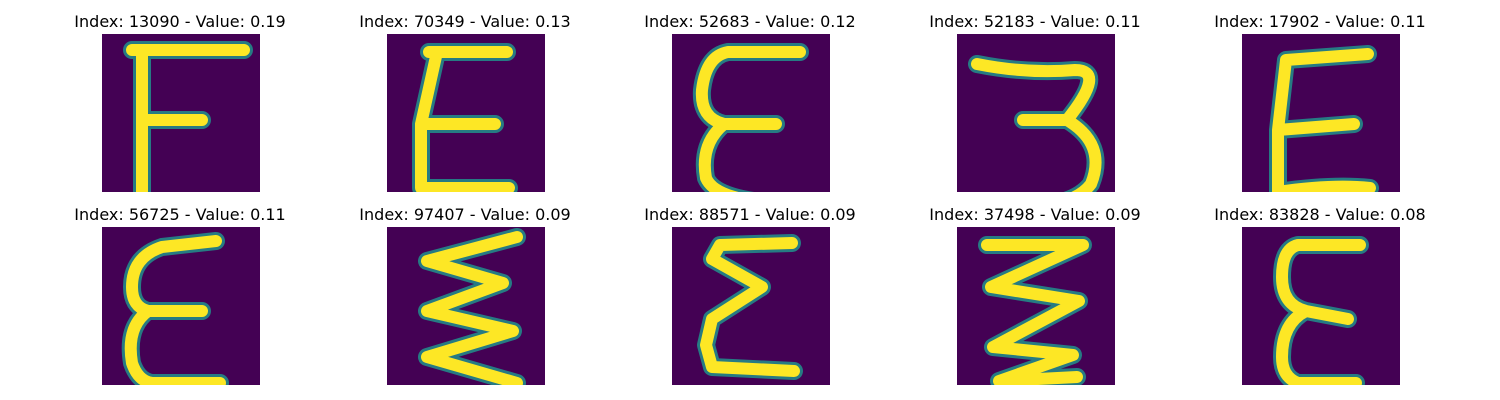  I want to click on panel-title: Index: 83828 - Value: 0.08, so click(1320, 214).